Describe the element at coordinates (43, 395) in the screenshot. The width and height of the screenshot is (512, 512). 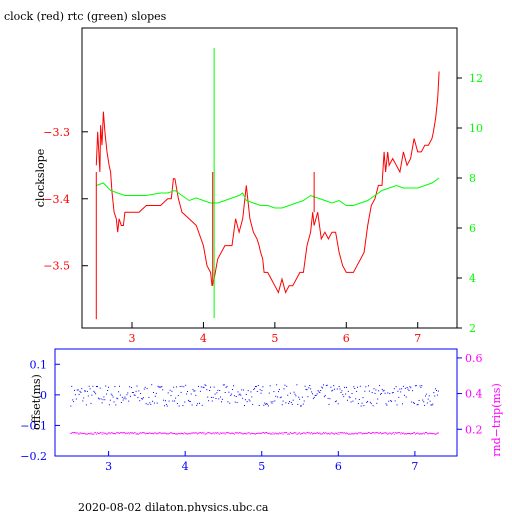
I see `y-tick-label-bottom-0: 0` at that location.